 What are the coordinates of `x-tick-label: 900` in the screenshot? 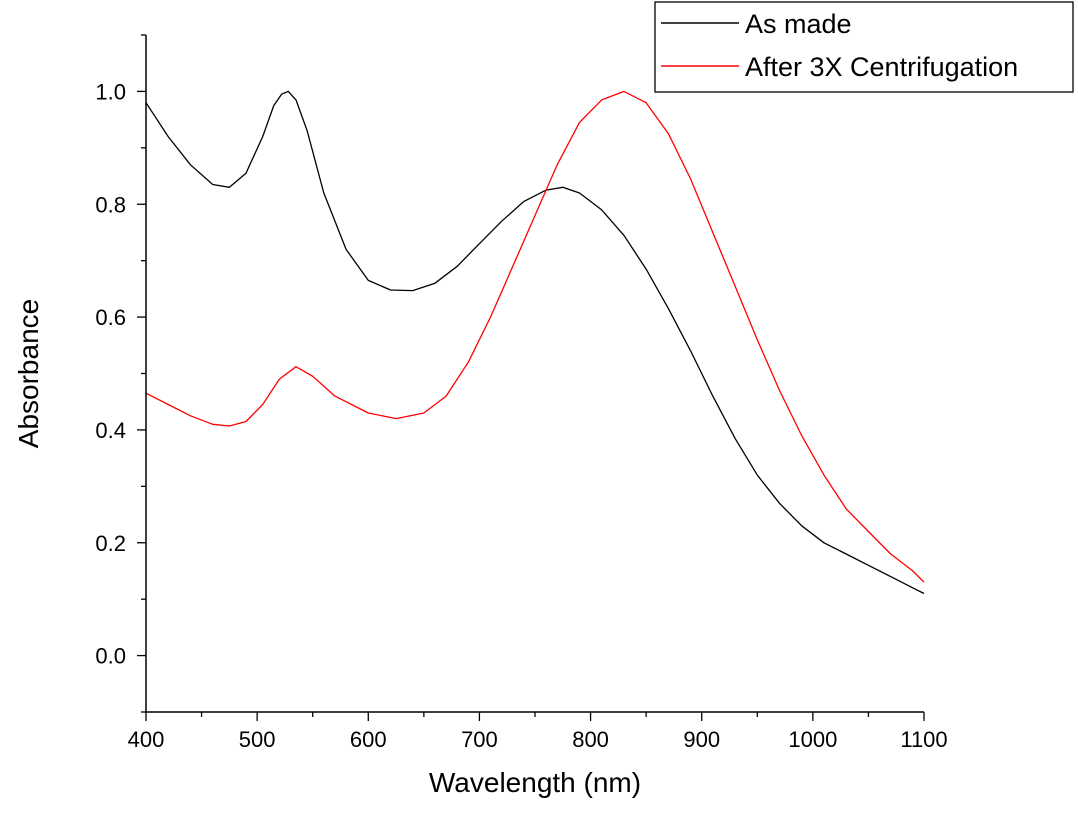 It's located at (701, 739).